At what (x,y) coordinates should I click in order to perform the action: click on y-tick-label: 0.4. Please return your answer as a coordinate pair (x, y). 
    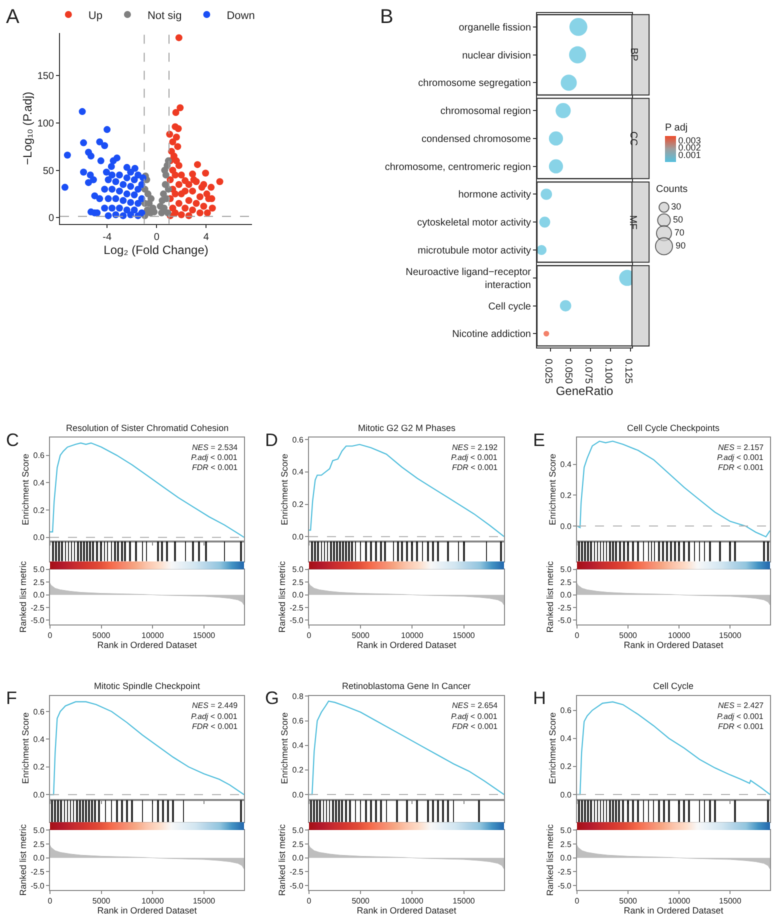
    Looking at the image, I should click on (39, 739).